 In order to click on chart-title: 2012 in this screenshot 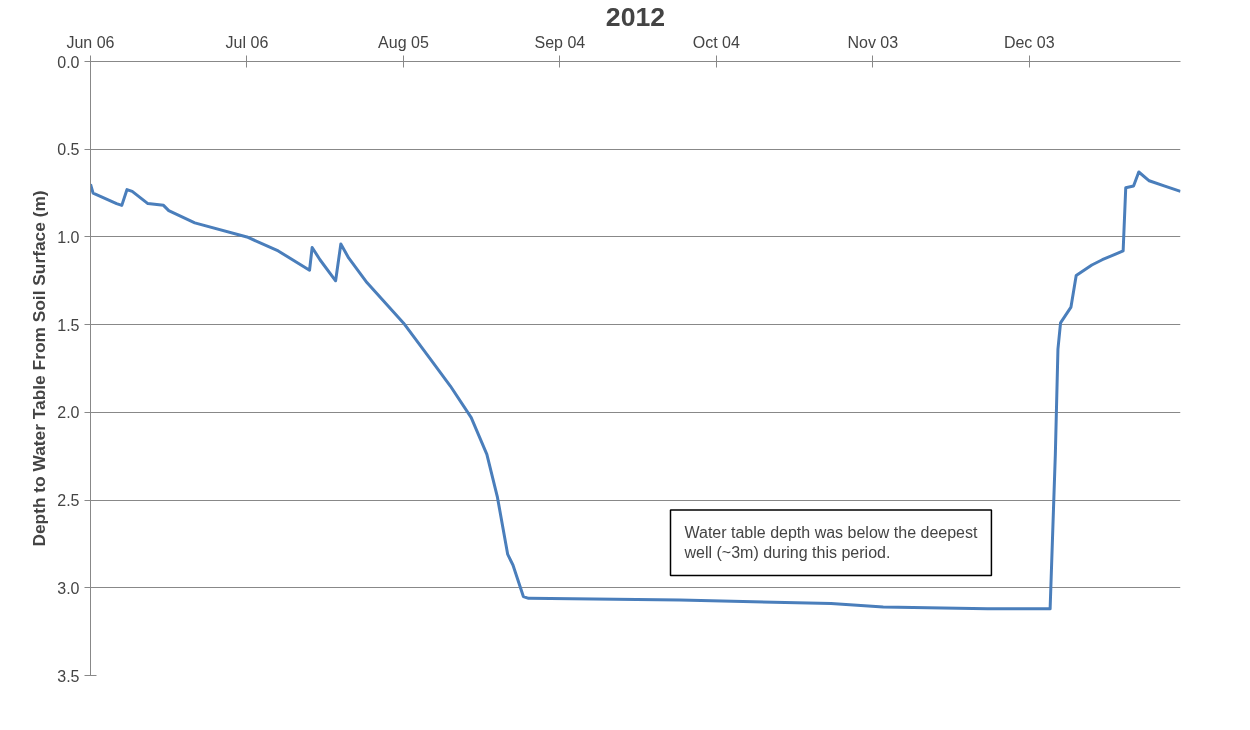, I will do `click(635, 16)`.